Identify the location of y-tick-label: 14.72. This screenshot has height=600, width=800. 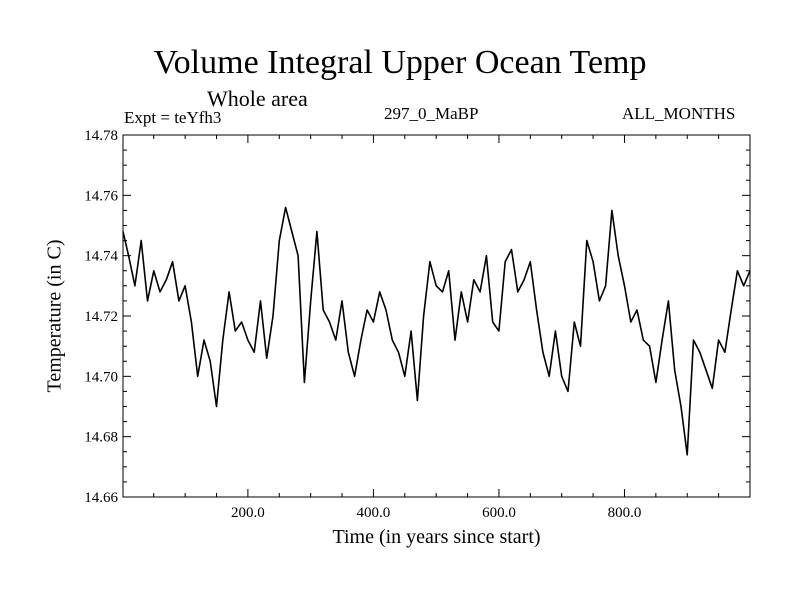
(101, 317).